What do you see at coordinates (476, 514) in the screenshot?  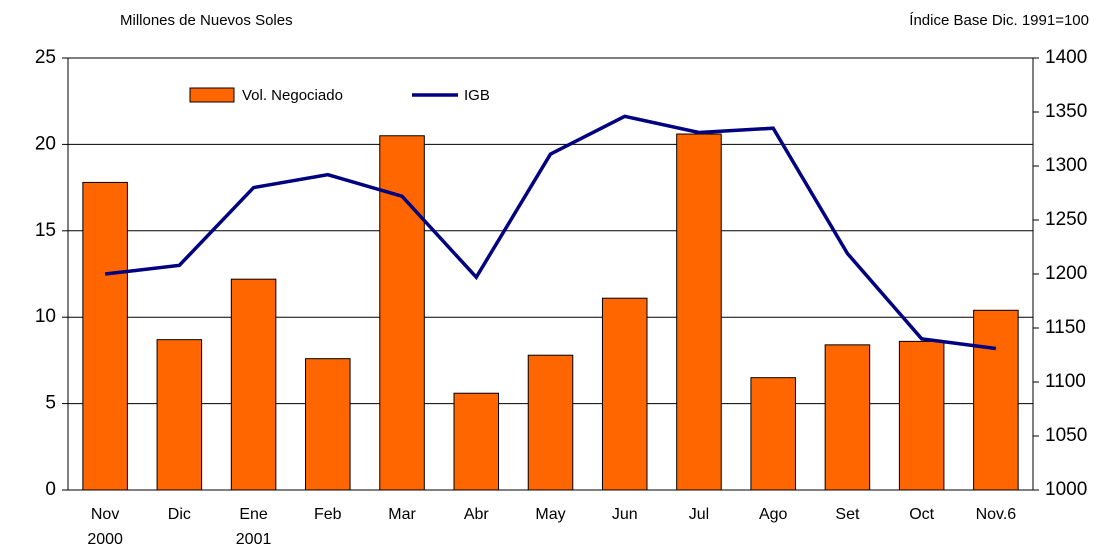 I see `x-tick-label: Abr` at bounding box center [476, 514].